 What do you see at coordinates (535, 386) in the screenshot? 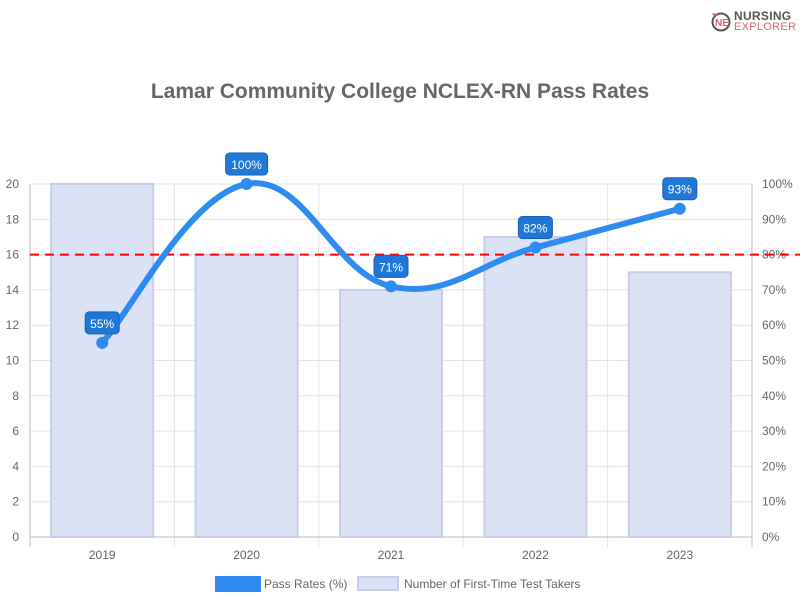
I see `bar-2022` at bounding box center [535, 386].